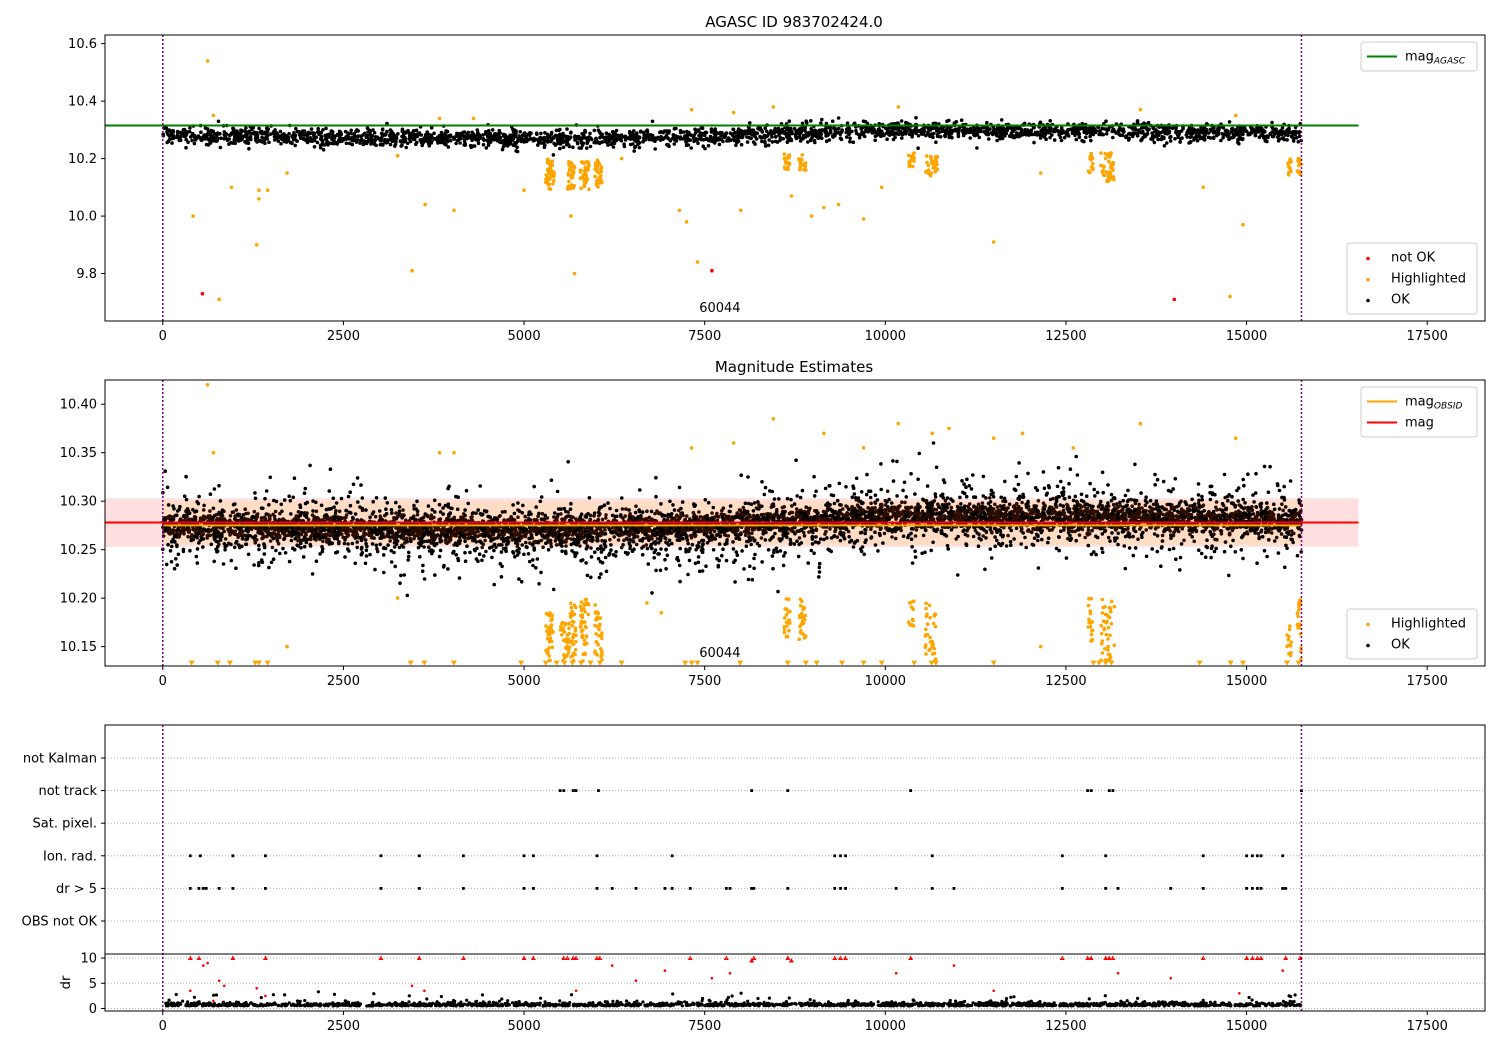  I want to click on y-tick-label: 10.0, so click(82, 217).